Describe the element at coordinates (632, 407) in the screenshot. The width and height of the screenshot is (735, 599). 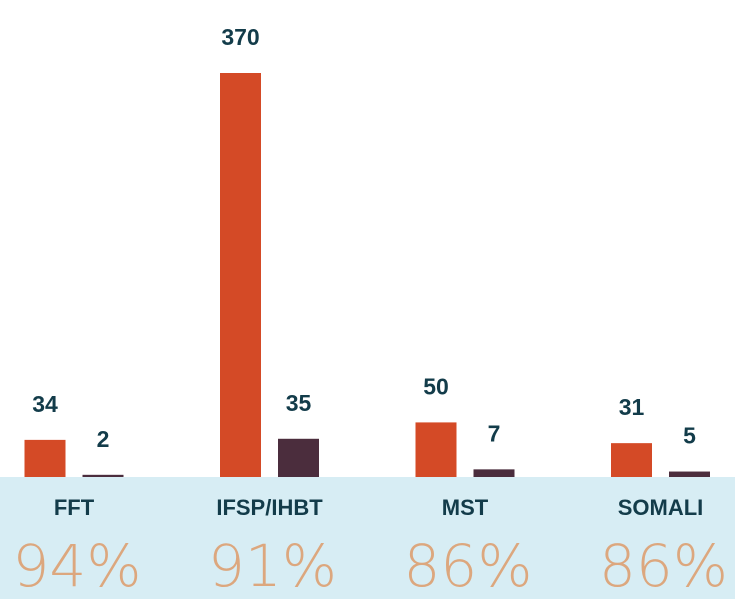
I see `data-label: 31` at that location.